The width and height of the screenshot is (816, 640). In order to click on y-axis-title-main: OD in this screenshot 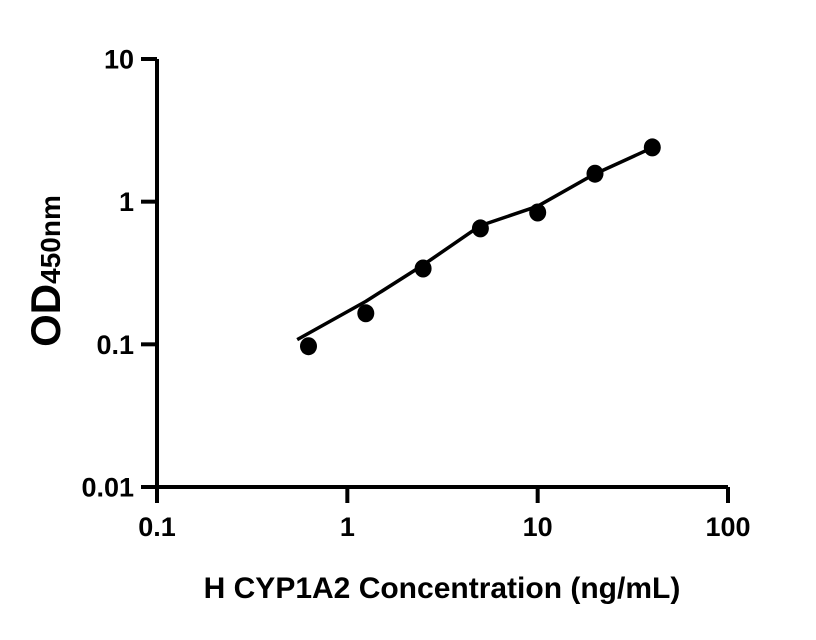, I will do `click(45, 315)`.